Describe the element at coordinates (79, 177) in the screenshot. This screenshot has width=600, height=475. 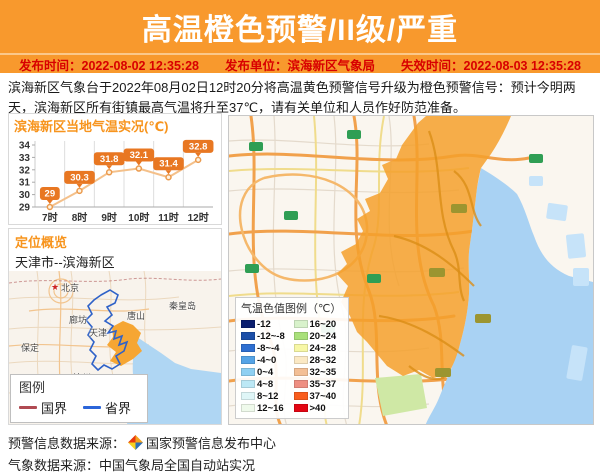
I see `svg-text: 30.3` at that location.